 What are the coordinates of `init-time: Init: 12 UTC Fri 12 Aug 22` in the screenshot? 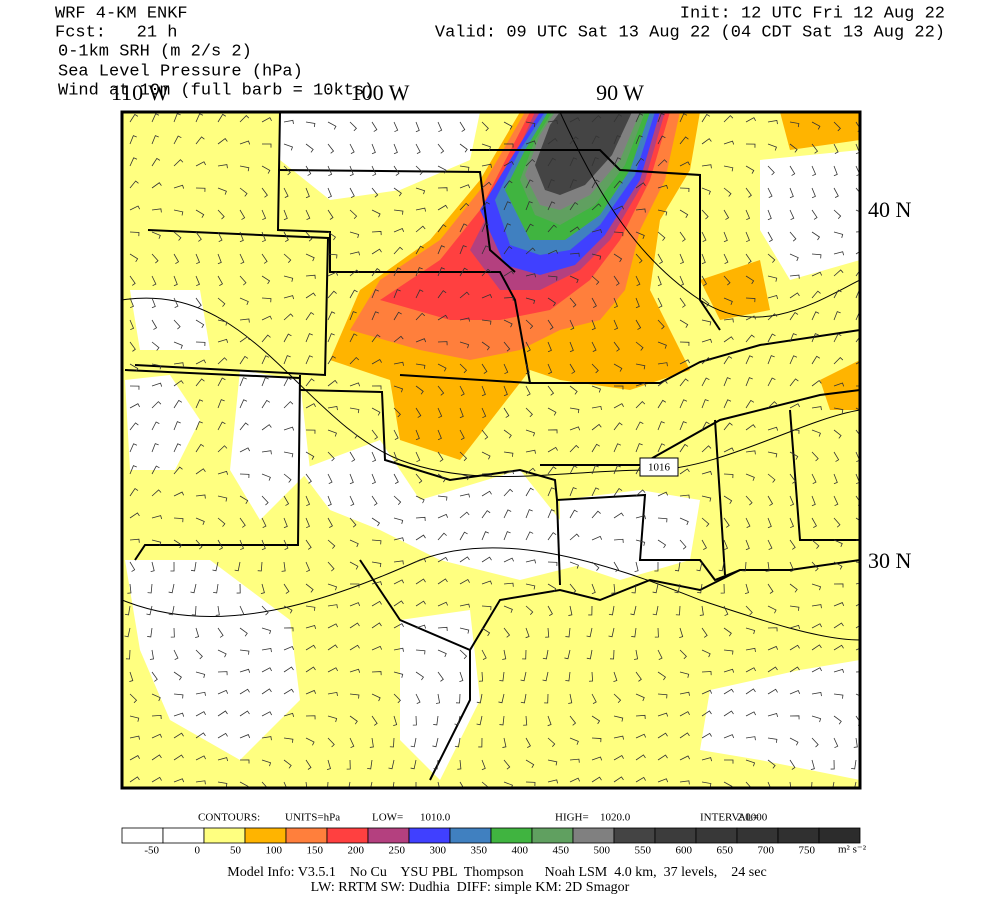 It's located at (812, 13).